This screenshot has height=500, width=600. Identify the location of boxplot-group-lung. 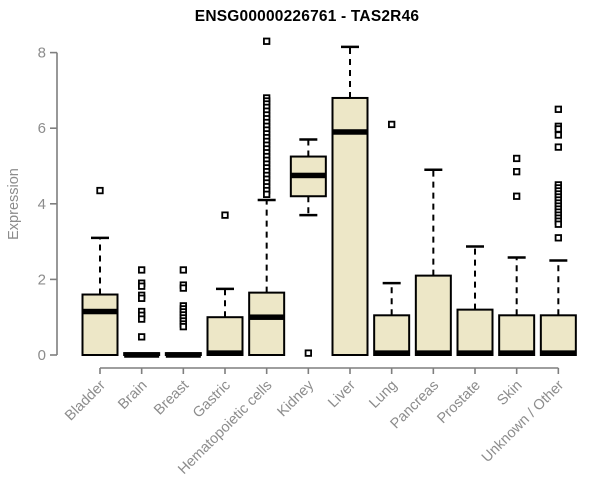
(392, 238).